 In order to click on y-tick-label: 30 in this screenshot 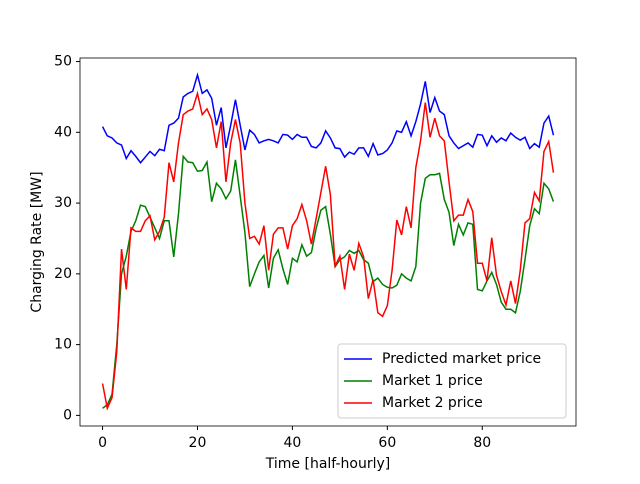, I will do `click(63, 203)`.